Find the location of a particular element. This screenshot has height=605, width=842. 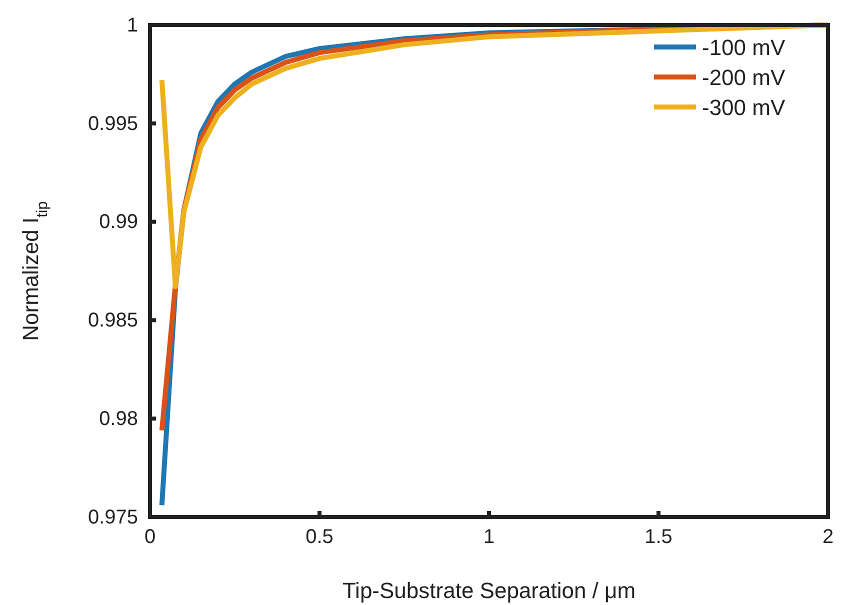

legend-label: -300 mV is located at coordinates (744, 107).